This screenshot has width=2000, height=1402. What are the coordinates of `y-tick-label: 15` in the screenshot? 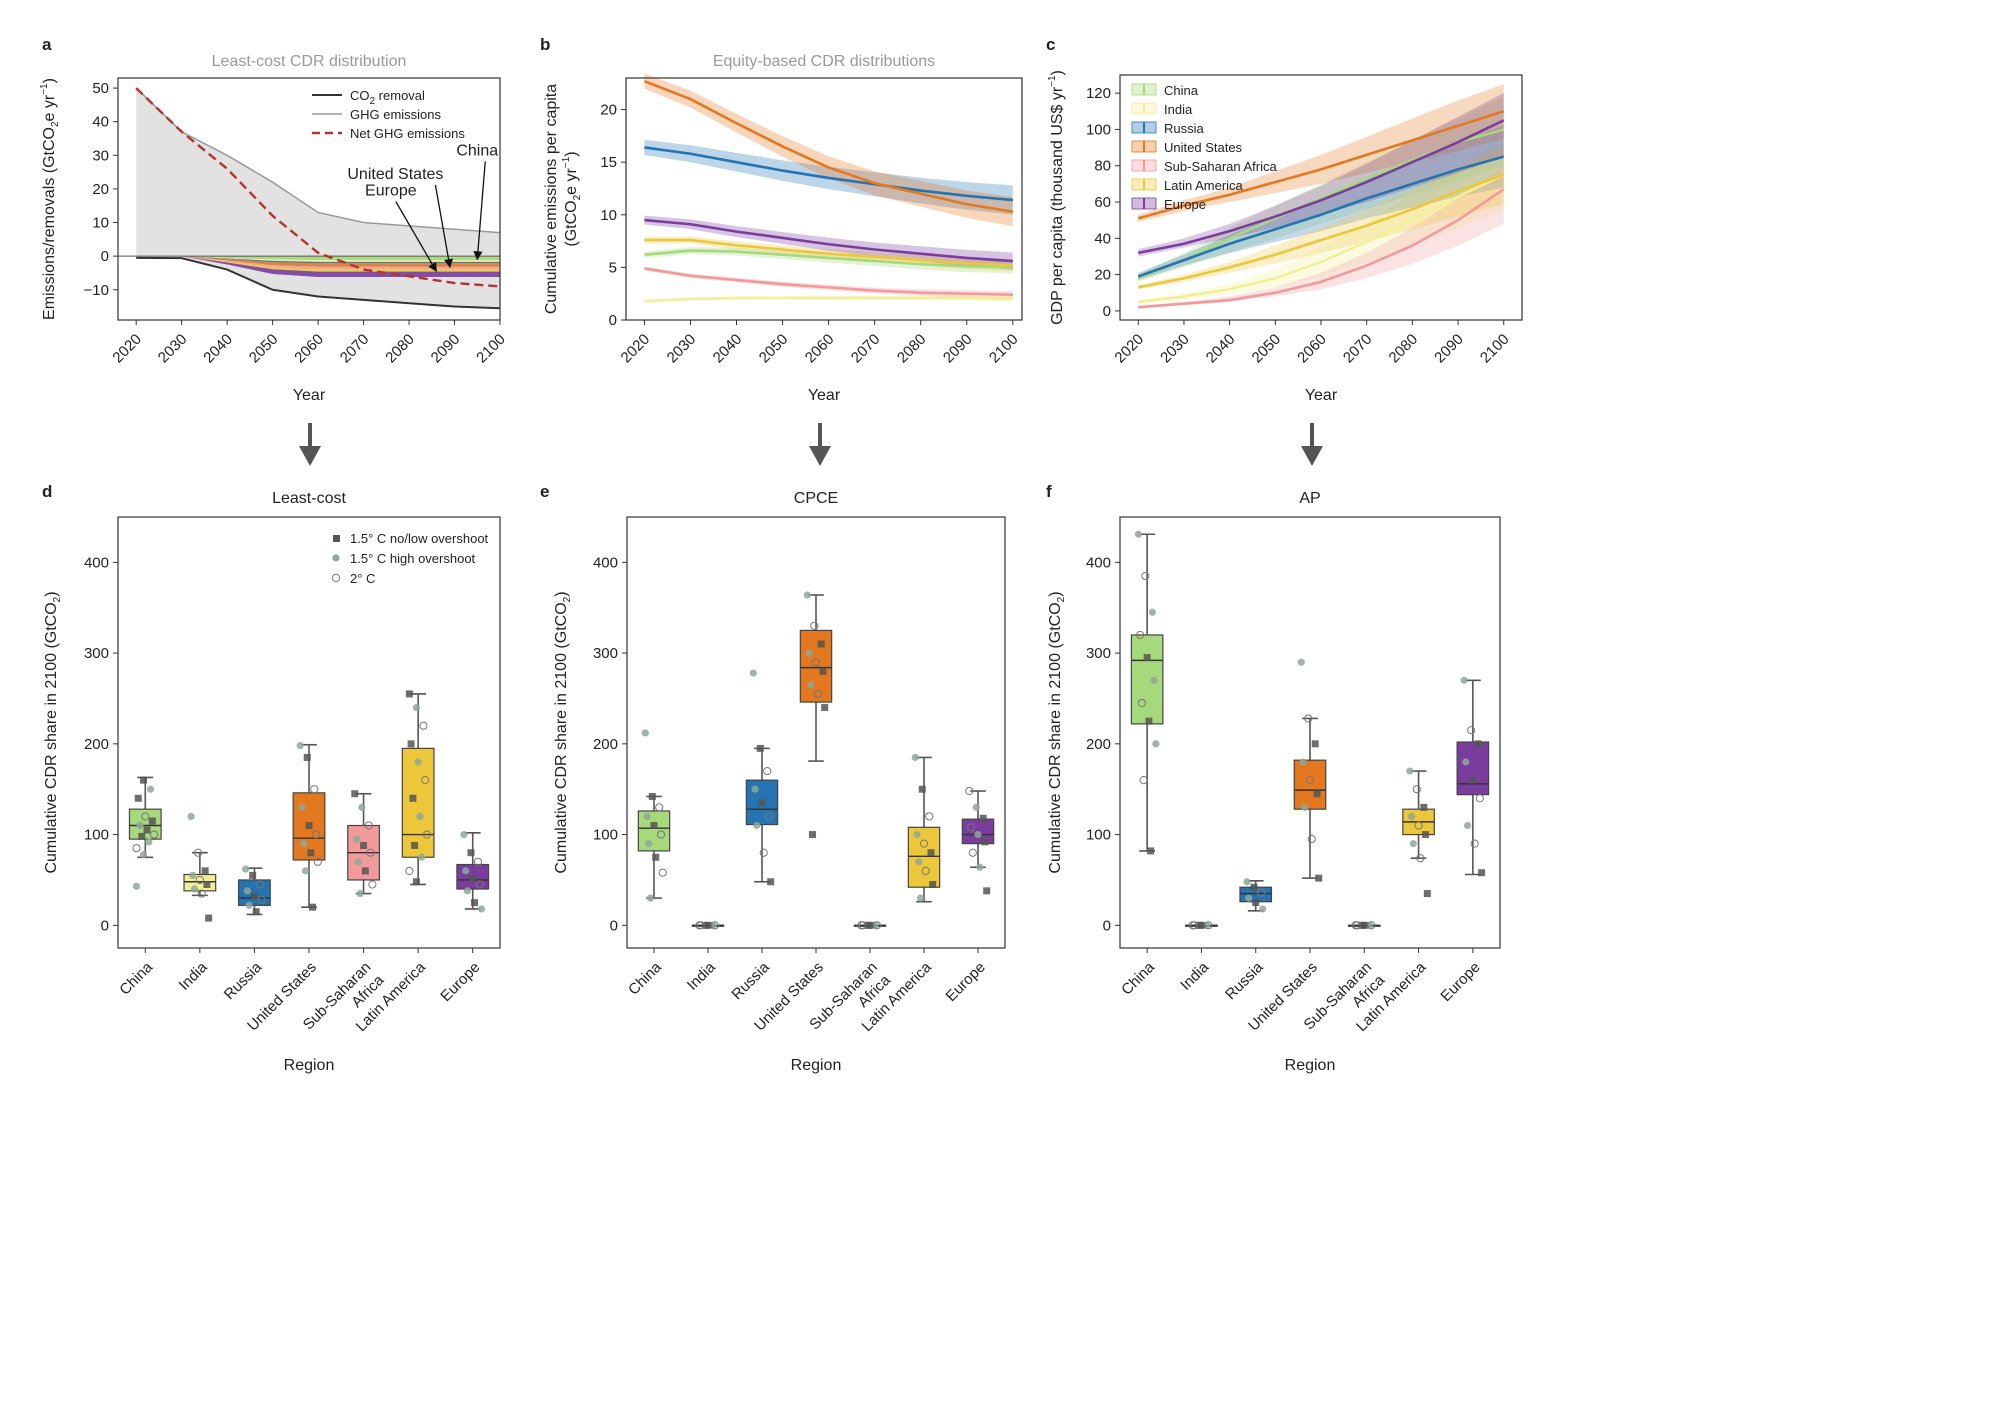 It's located at (608, 162).